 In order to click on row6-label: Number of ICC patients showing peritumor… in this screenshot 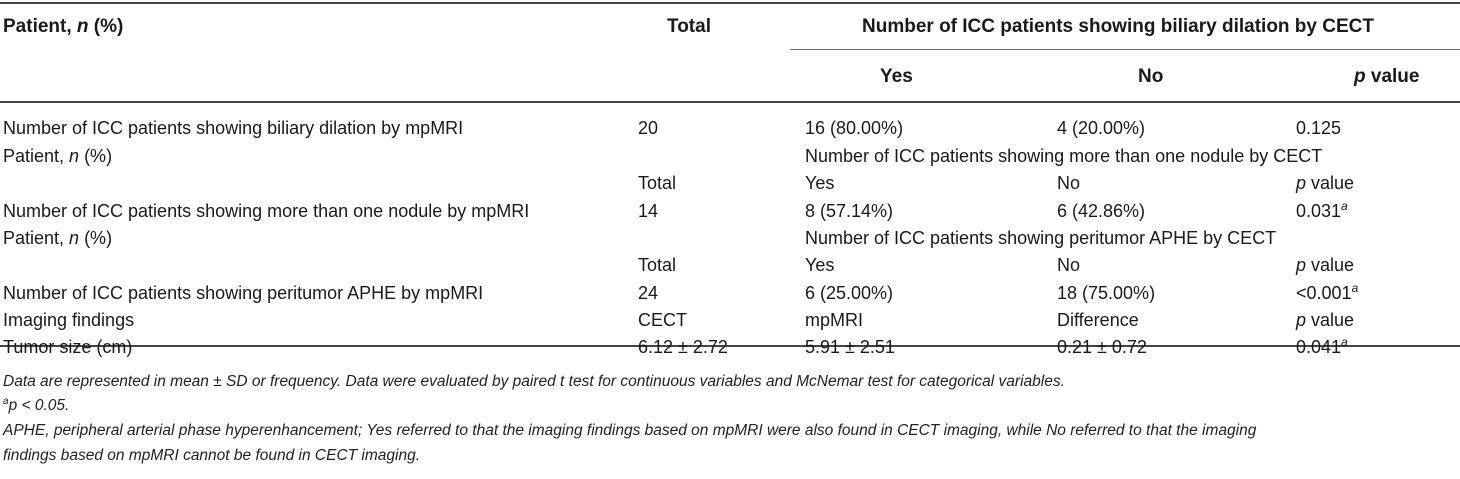, I will do `click(243, 293)`.